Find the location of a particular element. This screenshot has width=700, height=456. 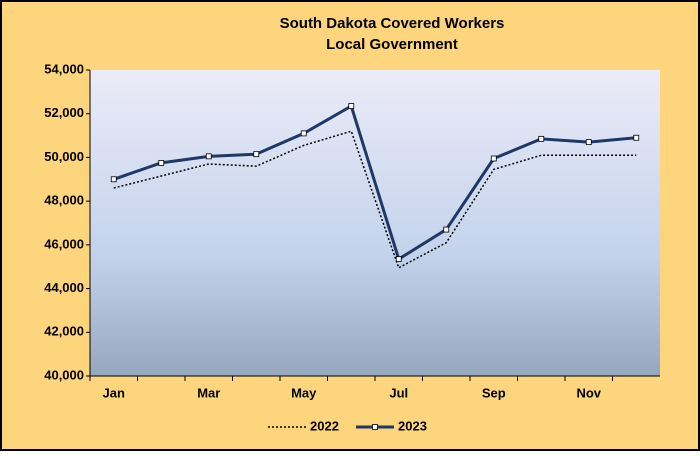

x-tick-label: May is located at coordinates (304, 392).